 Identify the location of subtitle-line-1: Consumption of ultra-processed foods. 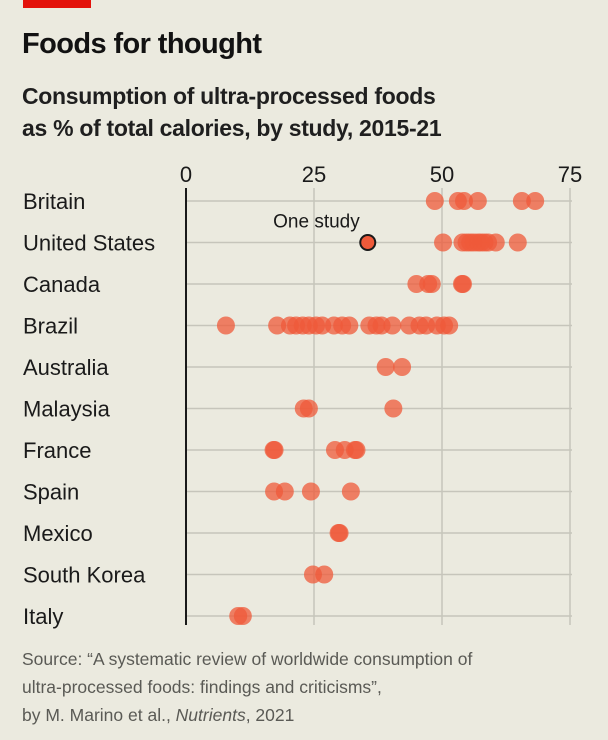
(229, 96).